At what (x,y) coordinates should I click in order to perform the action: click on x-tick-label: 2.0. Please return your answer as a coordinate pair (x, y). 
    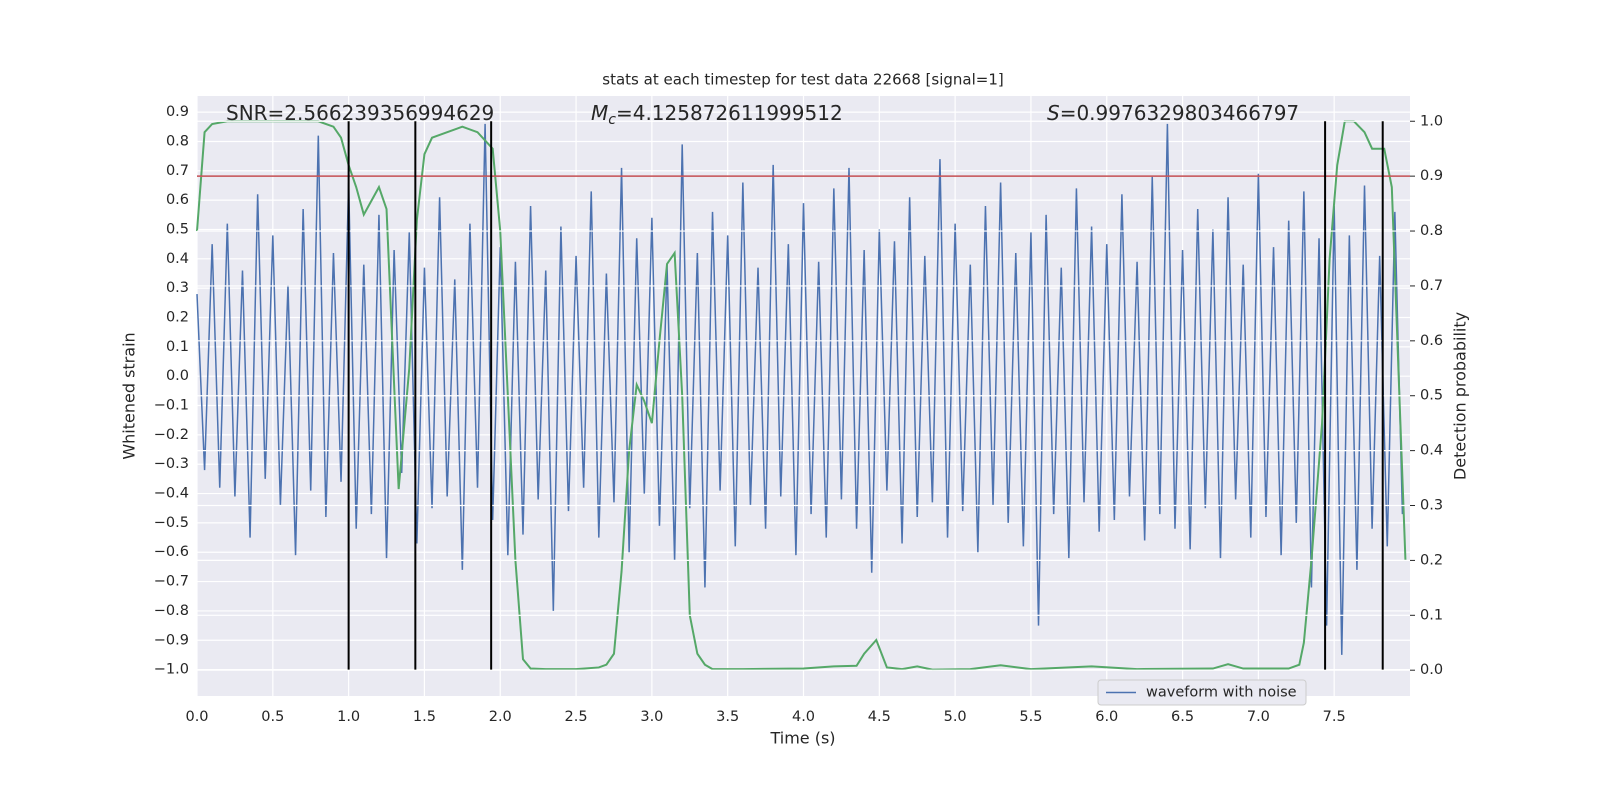
    Looking at the image, I should click on (500, 717).